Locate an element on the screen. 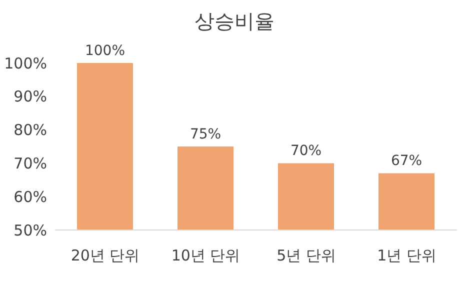 This screenshot has height=281, width=469. x-tick-label: 20년 단위 is located at coordinates (105, 255).